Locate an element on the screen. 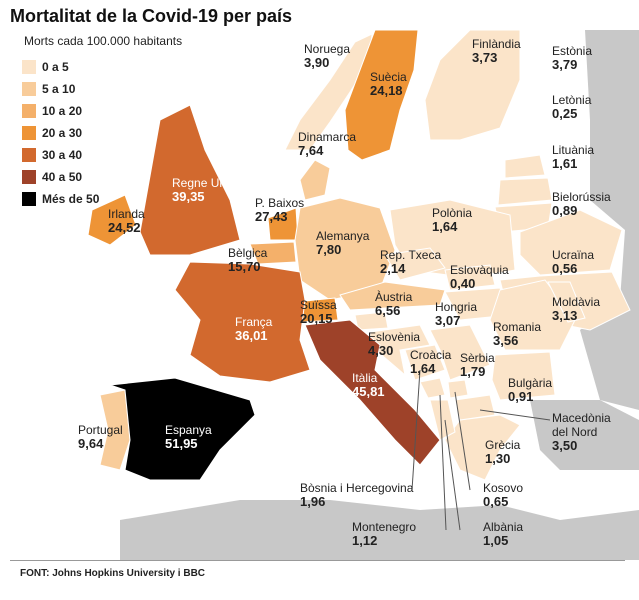 Image resolution: width=639 pixels, height=600 pixels. country-name: Moldàvia is located at coordinates (576, 302).